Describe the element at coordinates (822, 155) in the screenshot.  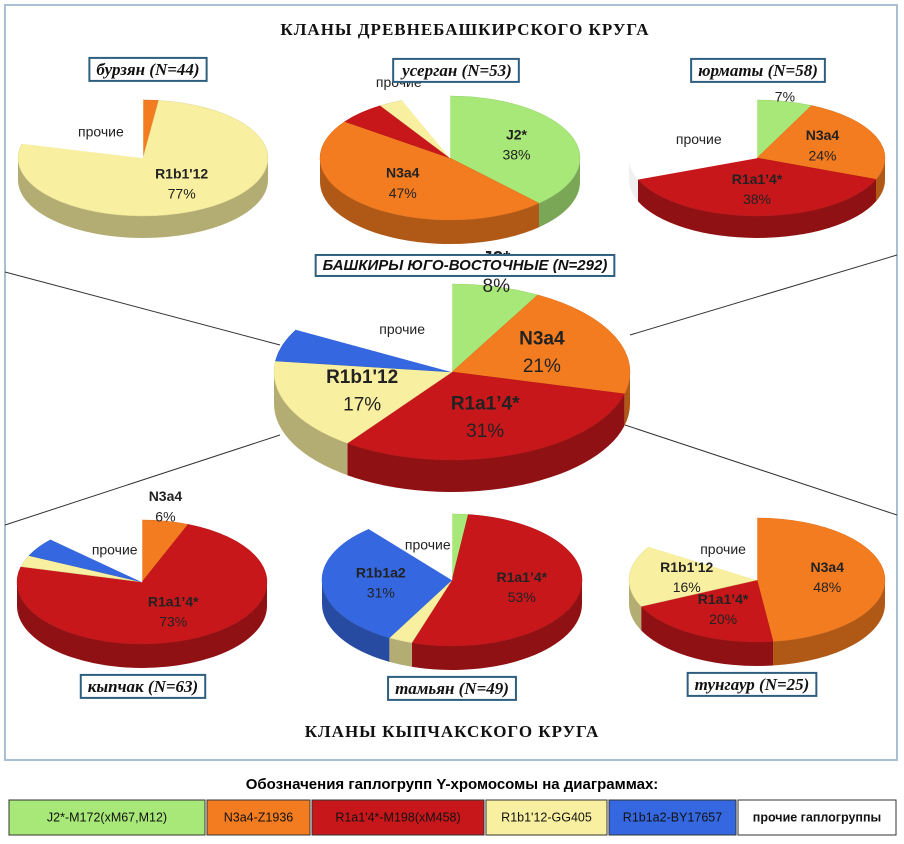
I see `value-label: 24%` at that location.